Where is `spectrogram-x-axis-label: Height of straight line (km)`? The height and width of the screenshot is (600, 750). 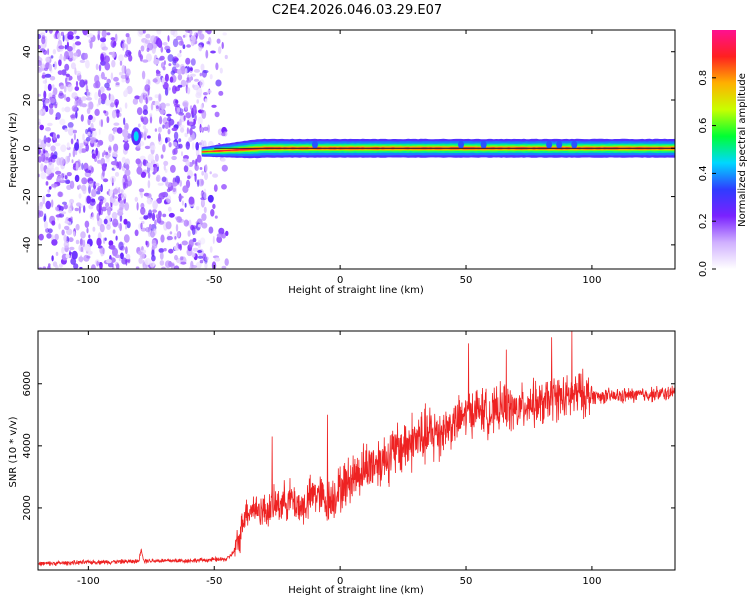 spectrogram-x-axis-label: Height of straight line (km) is located at coordinates (356, 290).